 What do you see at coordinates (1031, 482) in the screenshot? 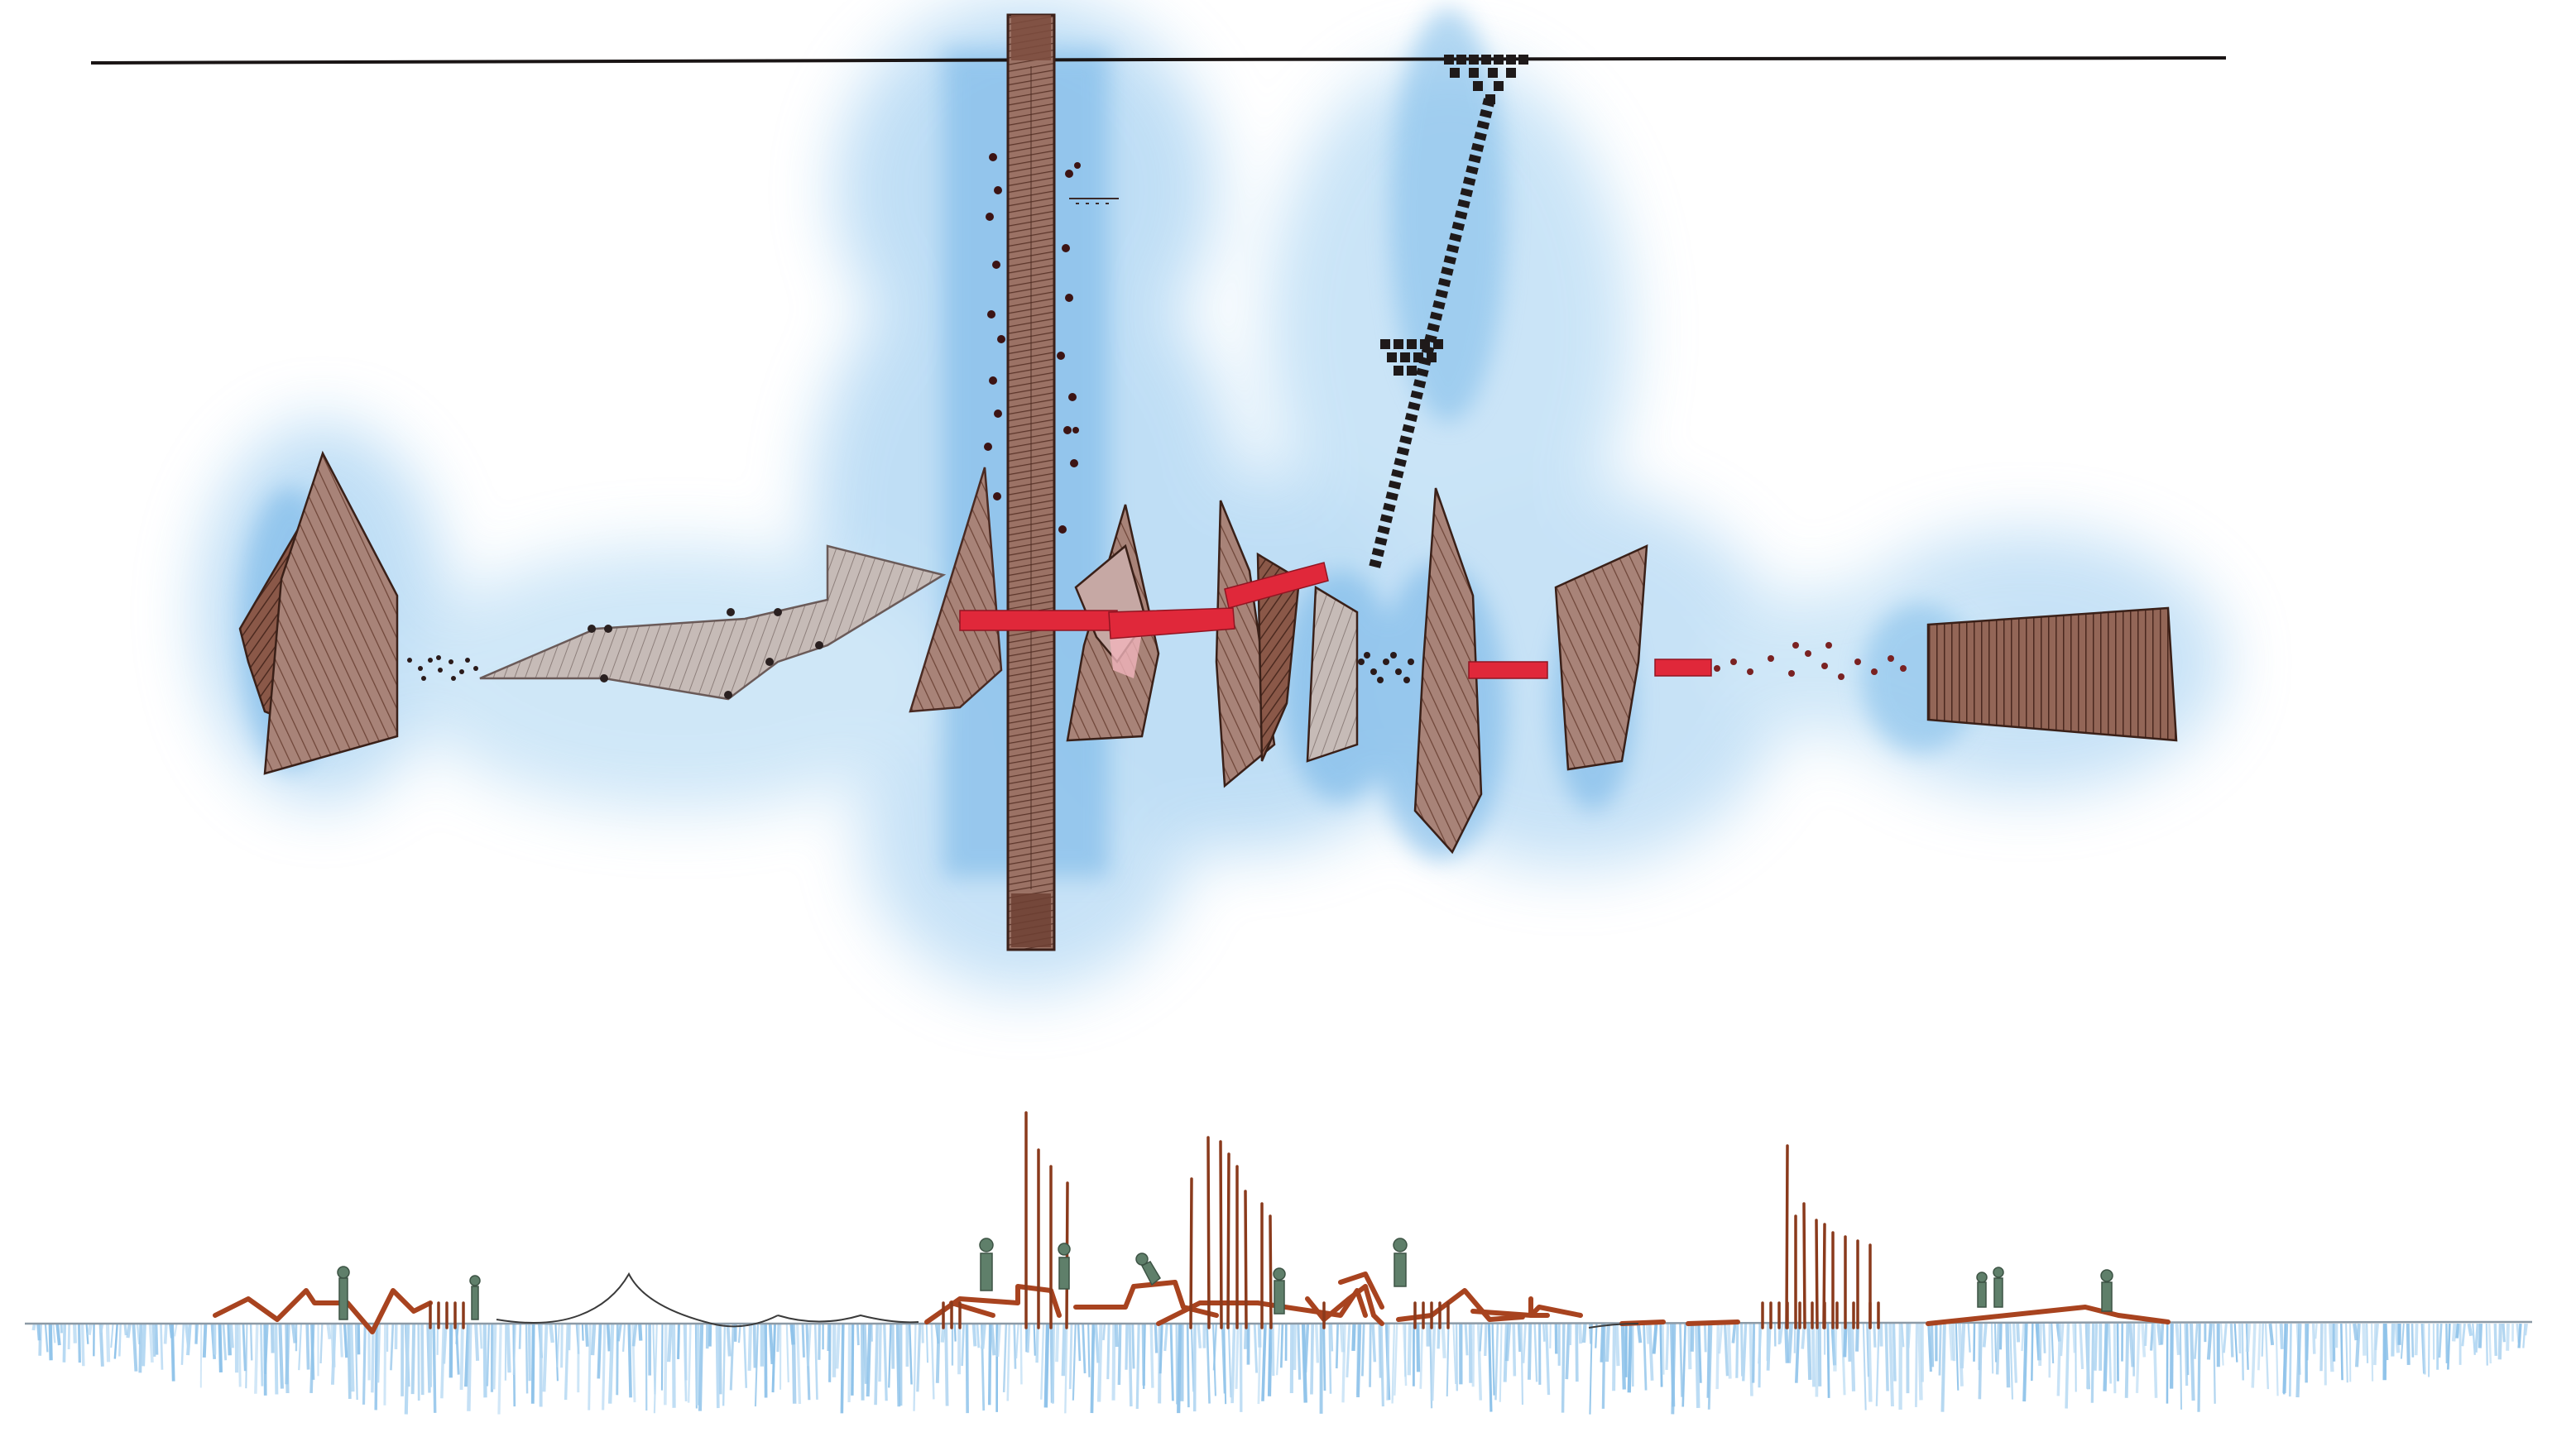
I see `vertical-pier` at bounding box center [1031, 482].